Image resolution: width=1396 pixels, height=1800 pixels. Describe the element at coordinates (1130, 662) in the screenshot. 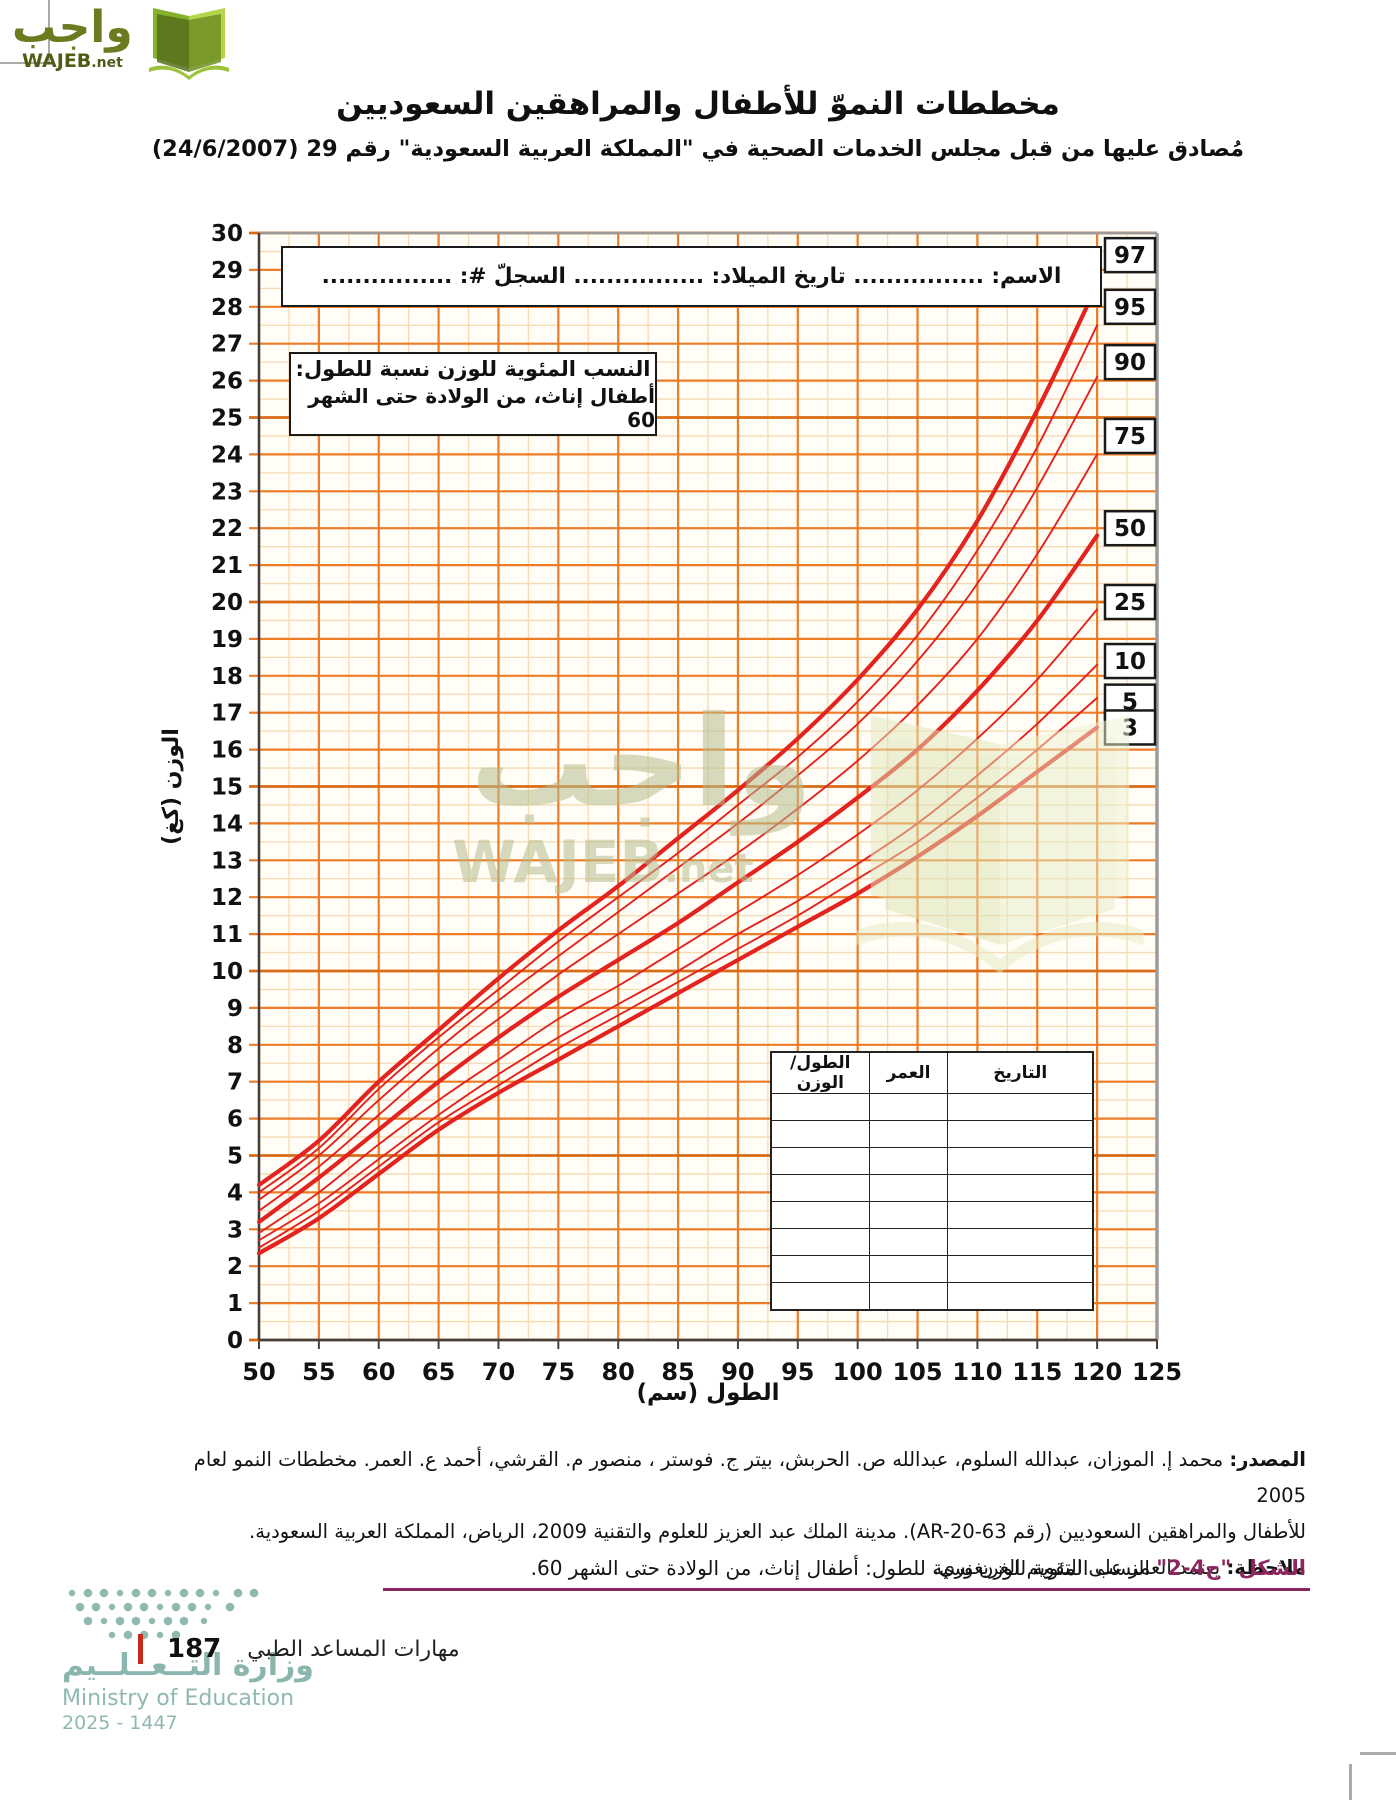

I see `percentile-label-10: 10` at that location.